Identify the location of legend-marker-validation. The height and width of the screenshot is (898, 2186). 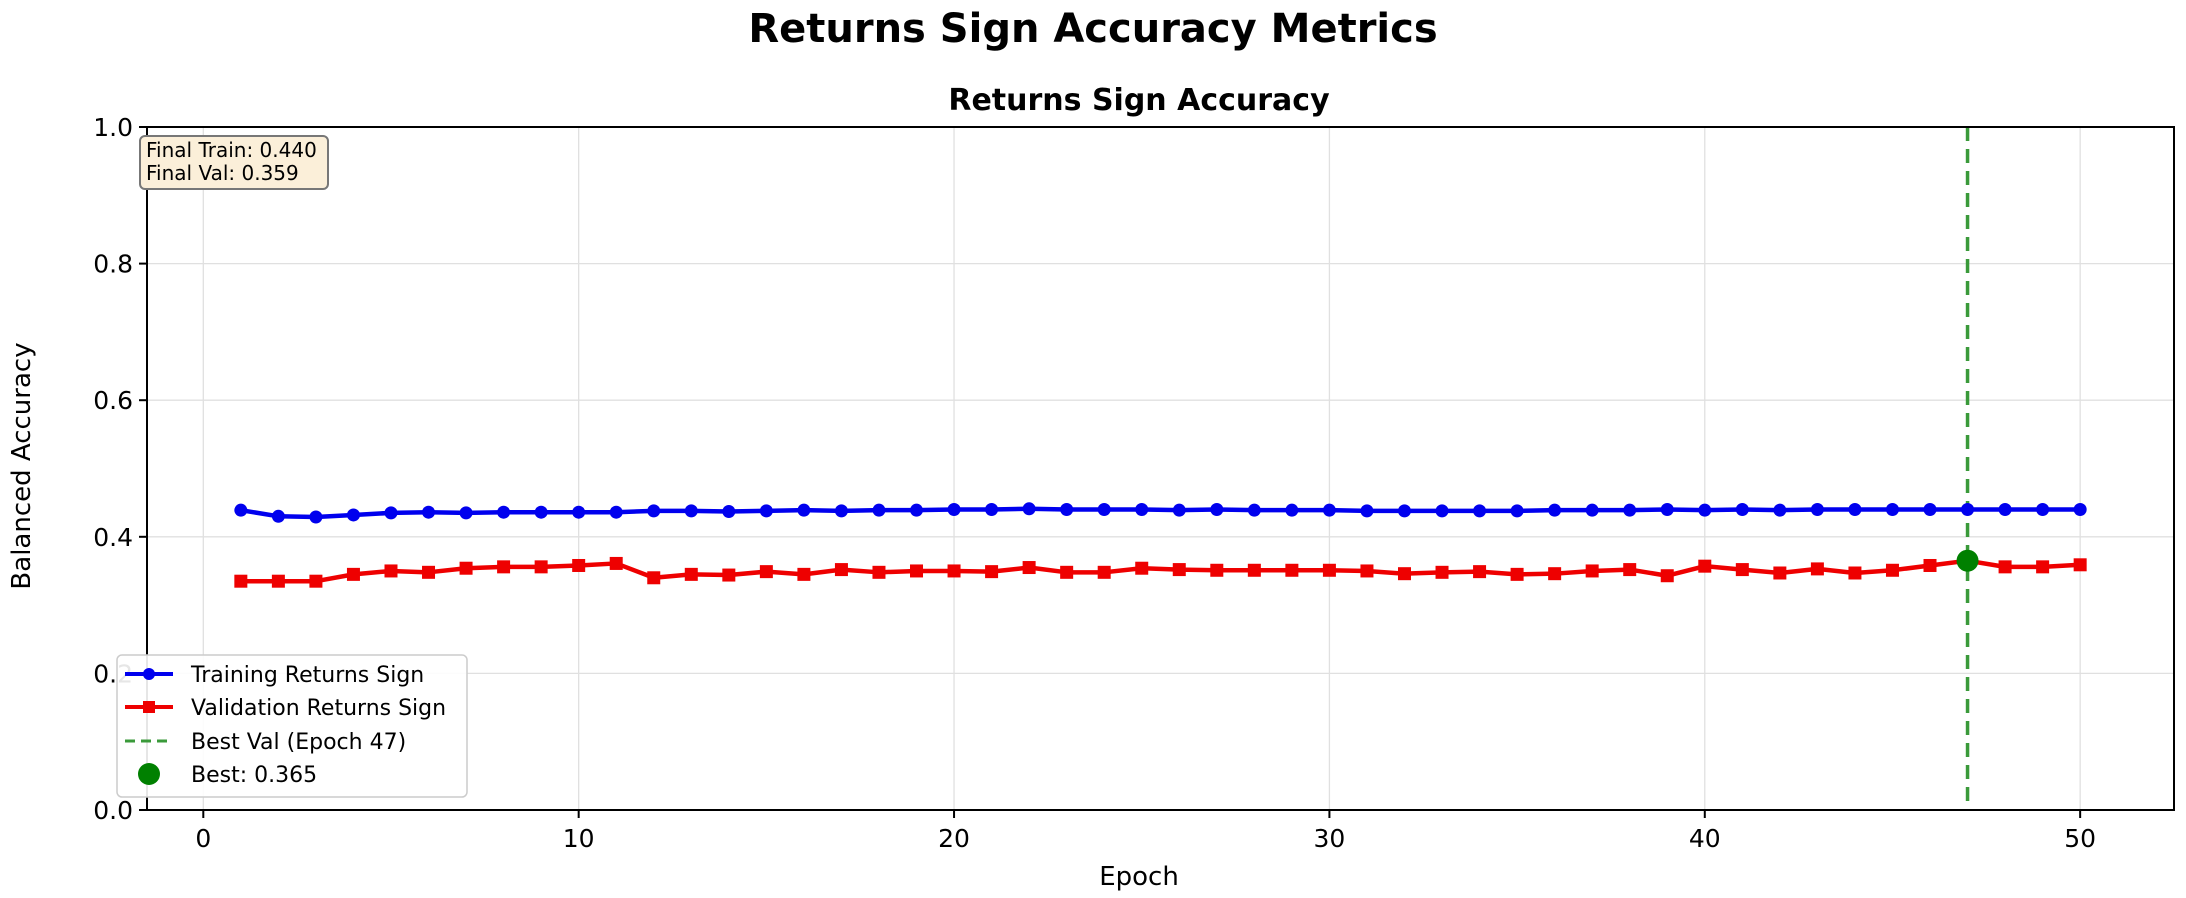
(149, 707).